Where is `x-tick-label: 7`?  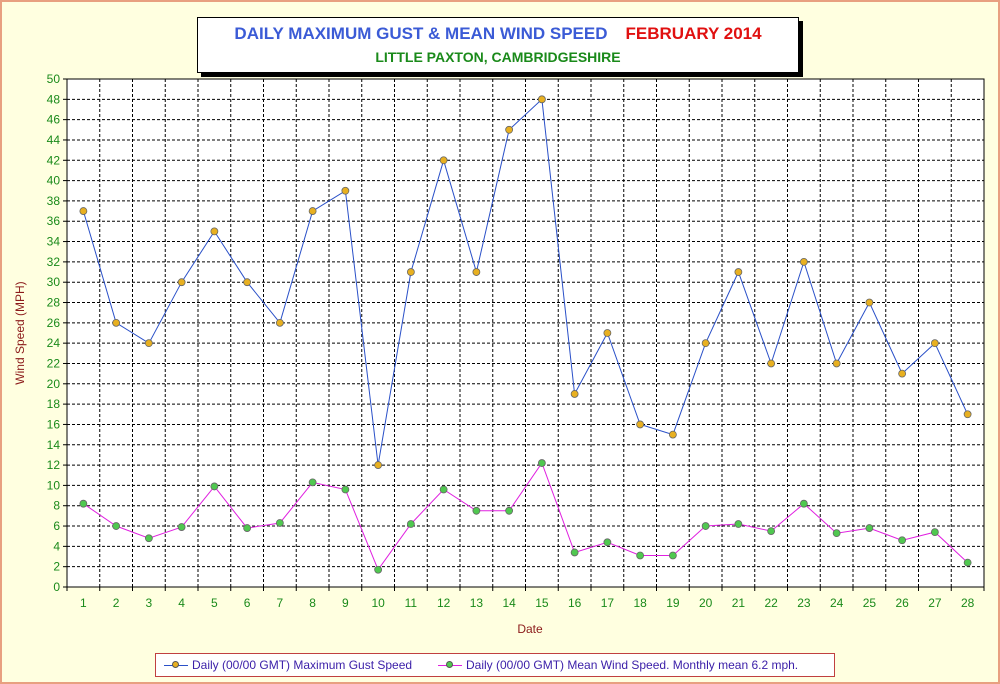
x-tick-label: 7 is located at coordinates (280, 603).